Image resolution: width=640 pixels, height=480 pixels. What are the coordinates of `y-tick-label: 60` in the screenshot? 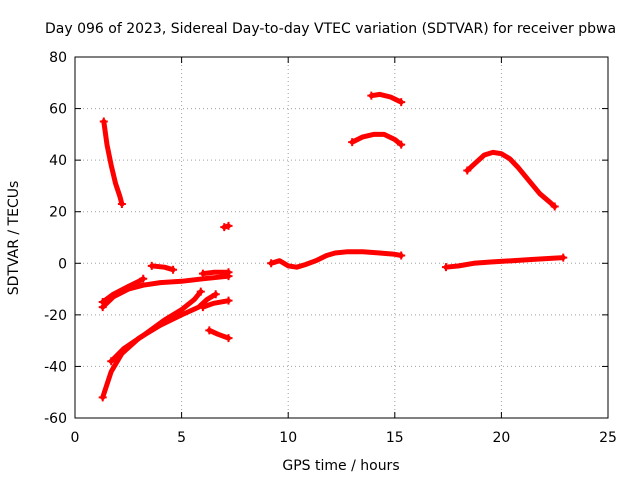 It's located at (58, 110).